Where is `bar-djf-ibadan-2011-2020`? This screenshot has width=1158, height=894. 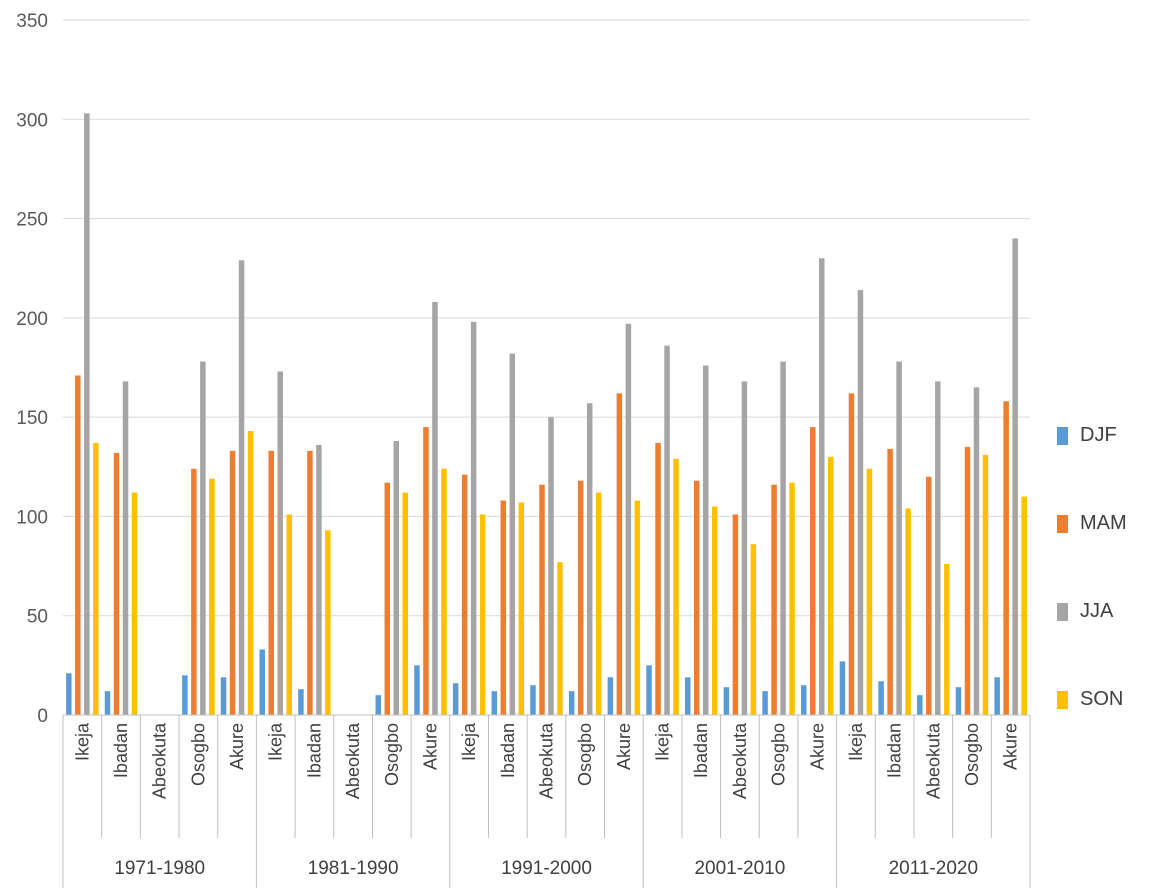 bar-djf-ibadan-2011-2020 is located at coordinates (881, 698).